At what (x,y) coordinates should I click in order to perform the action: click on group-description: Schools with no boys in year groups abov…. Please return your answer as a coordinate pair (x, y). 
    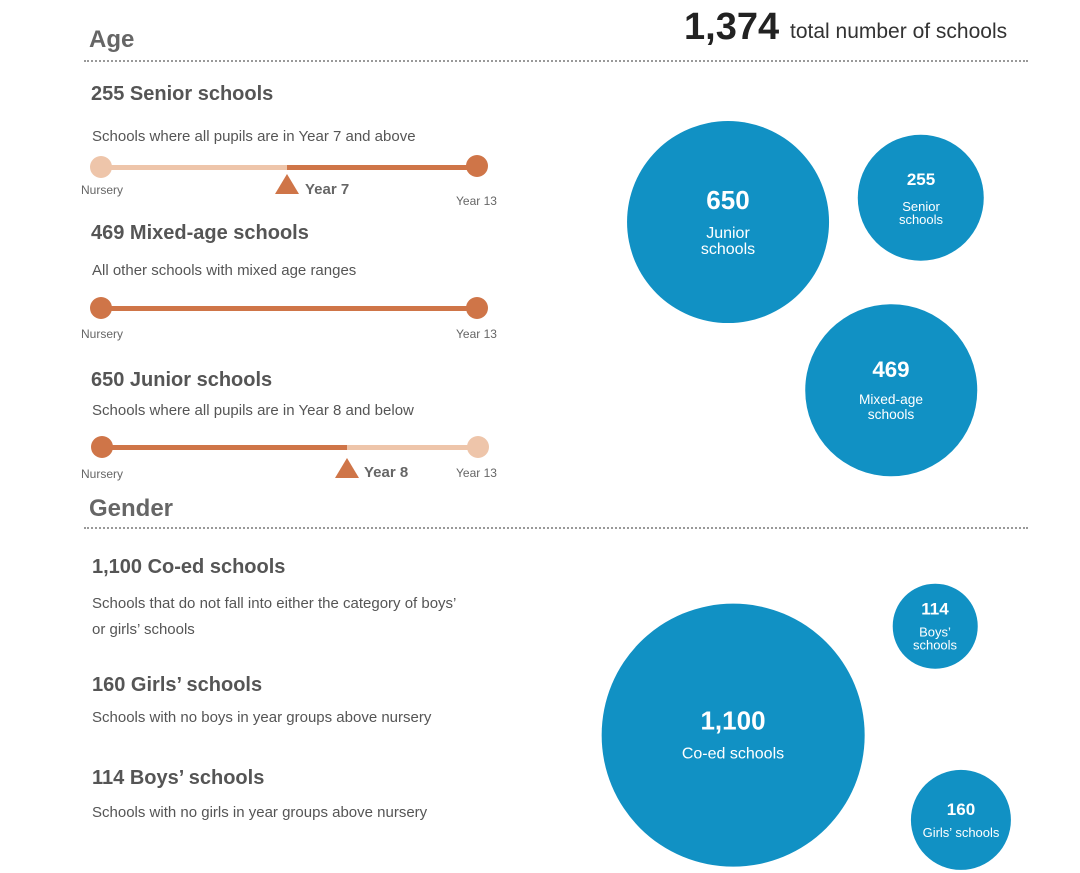
    Looking at the image, I should click on (262, 717).